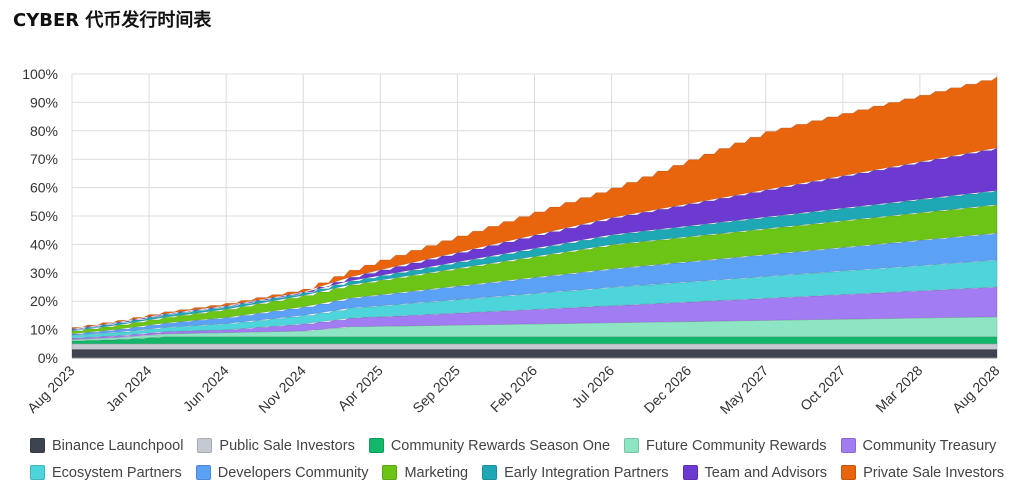 Image resolution: width=1024 pixels, height=490 pixels. What do you see at coordinates (112, 20) in the screenshot?
I see `chart-title: CYBER 代币发行时间表` at bounding box center [112, 20].